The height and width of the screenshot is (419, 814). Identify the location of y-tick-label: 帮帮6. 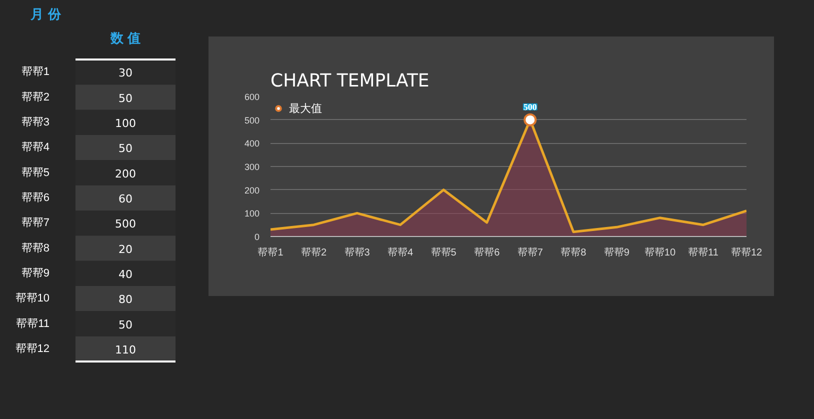
(35, 198).